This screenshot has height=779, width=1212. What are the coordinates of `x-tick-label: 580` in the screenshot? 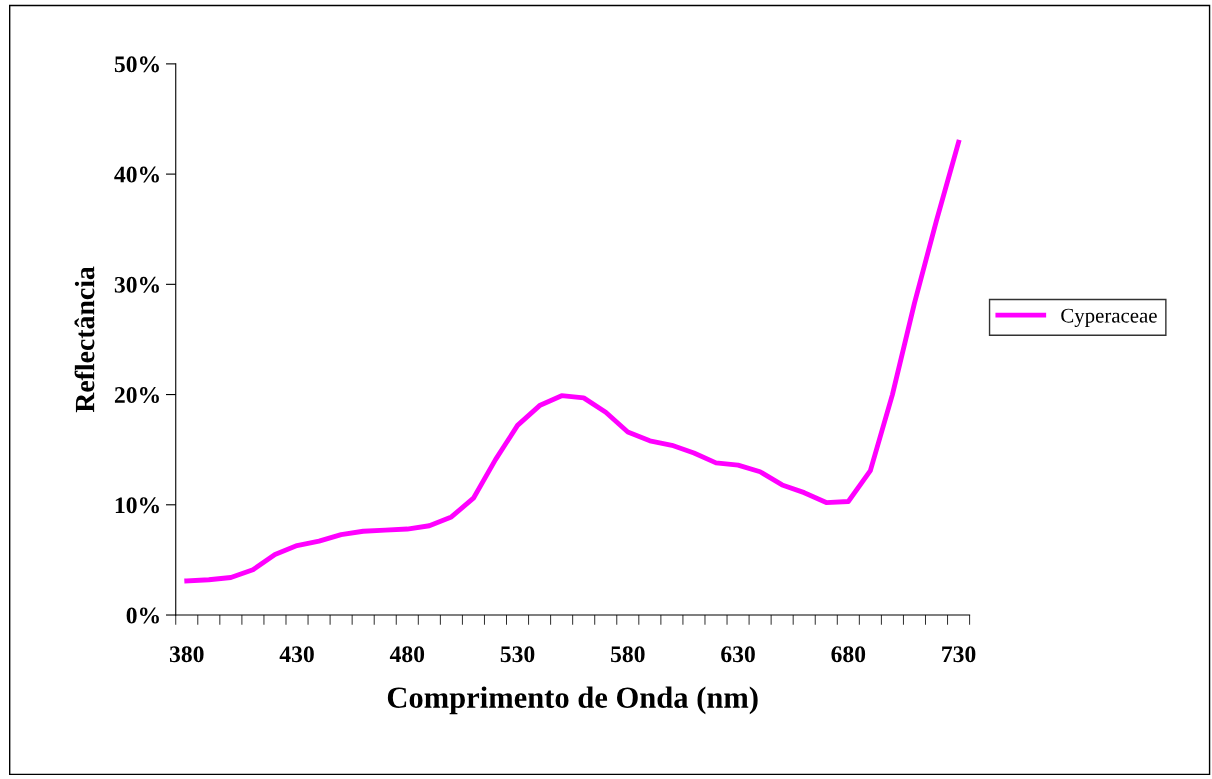 It's located at (628, 654).